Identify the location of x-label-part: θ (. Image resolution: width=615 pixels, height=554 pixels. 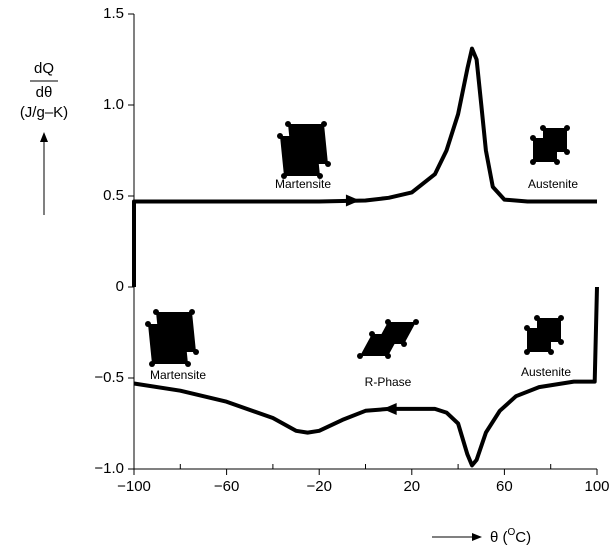
(499, 537).